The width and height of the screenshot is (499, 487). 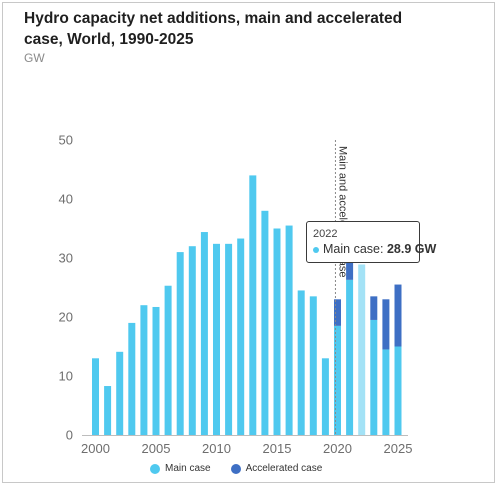 What do you see at coordinates (95, 448) in the screenshot?
I see `x-tick-label: 2000` at bounding box center [95, 448].